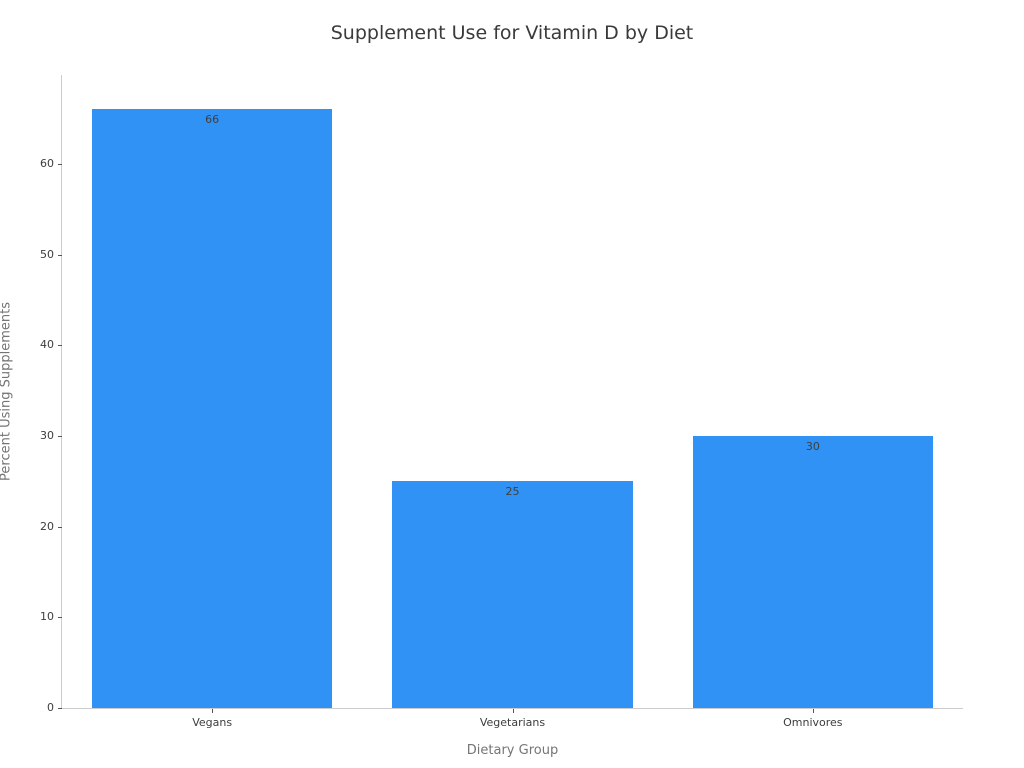  Describe the element at coordinates (50, 707) in the screenshot. I see `y-tick-label: 0` at that location.